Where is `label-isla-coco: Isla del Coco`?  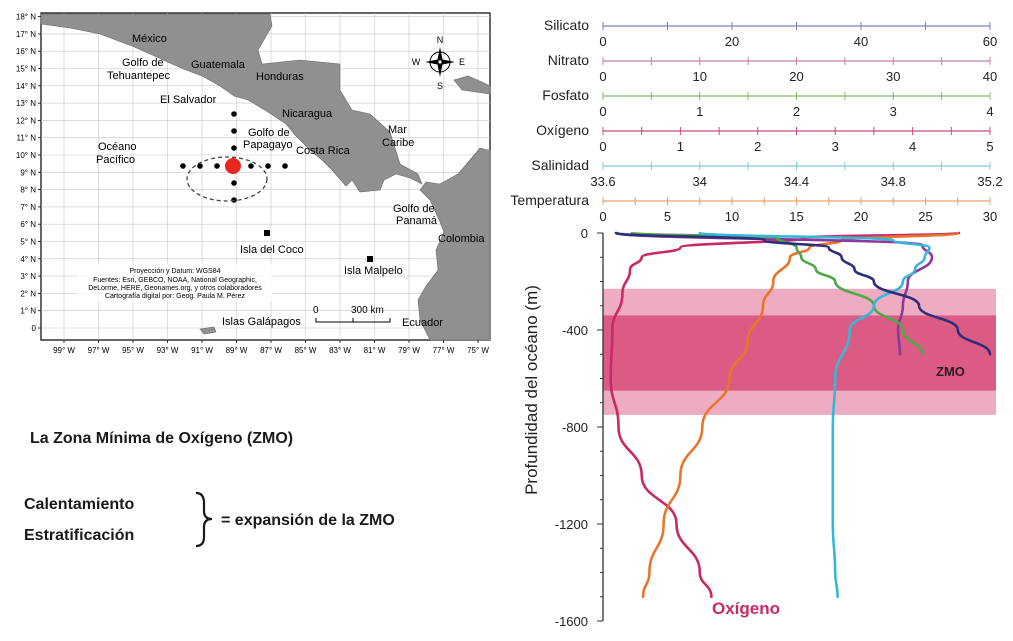
label-isla-coco: Isla del Coco is located at coordinates (272, 250).